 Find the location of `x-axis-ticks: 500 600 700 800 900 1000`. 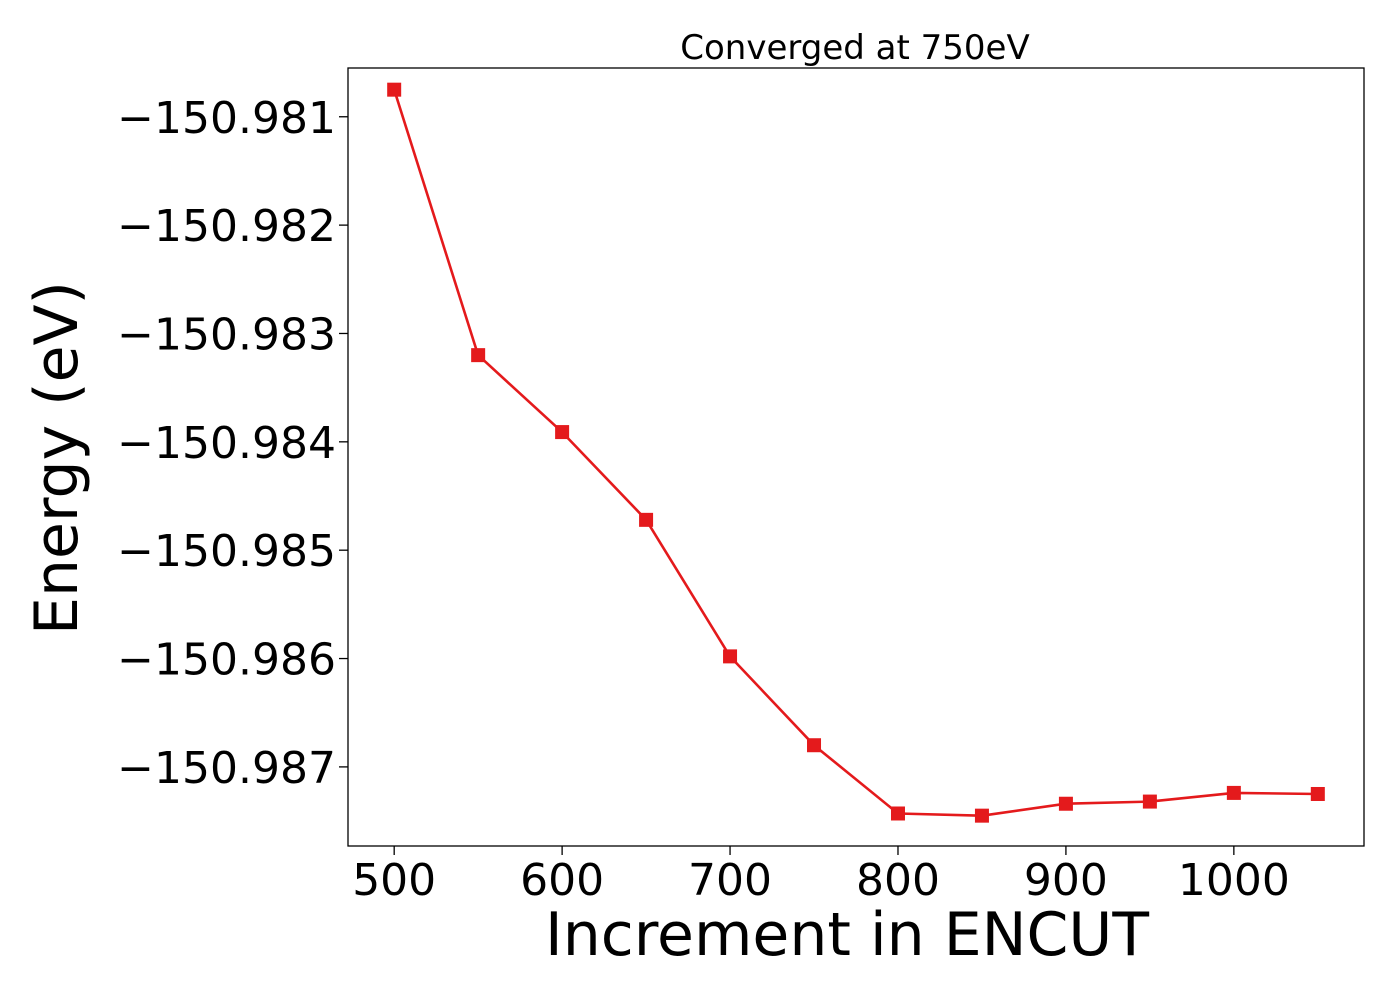

x-axis-ticks: 500 600 700 800 900 1000 is located at coordinates (821, 876).